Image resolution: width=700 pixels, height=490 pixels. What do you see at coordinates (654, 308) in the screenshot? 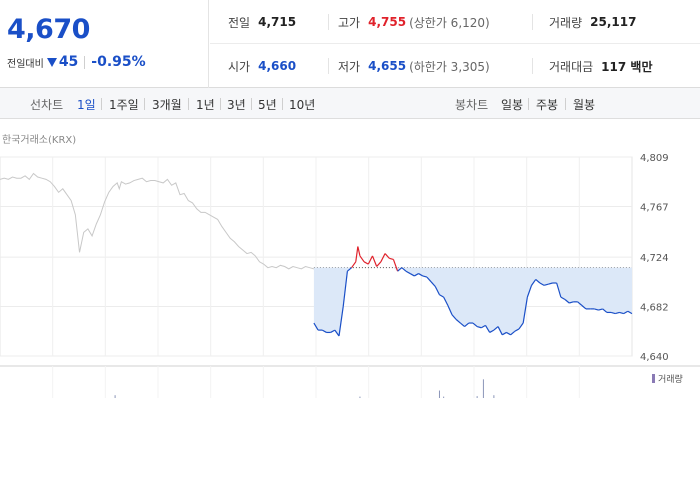
I see `y-tick-label: 4,682` at bounding box center [654, 308].